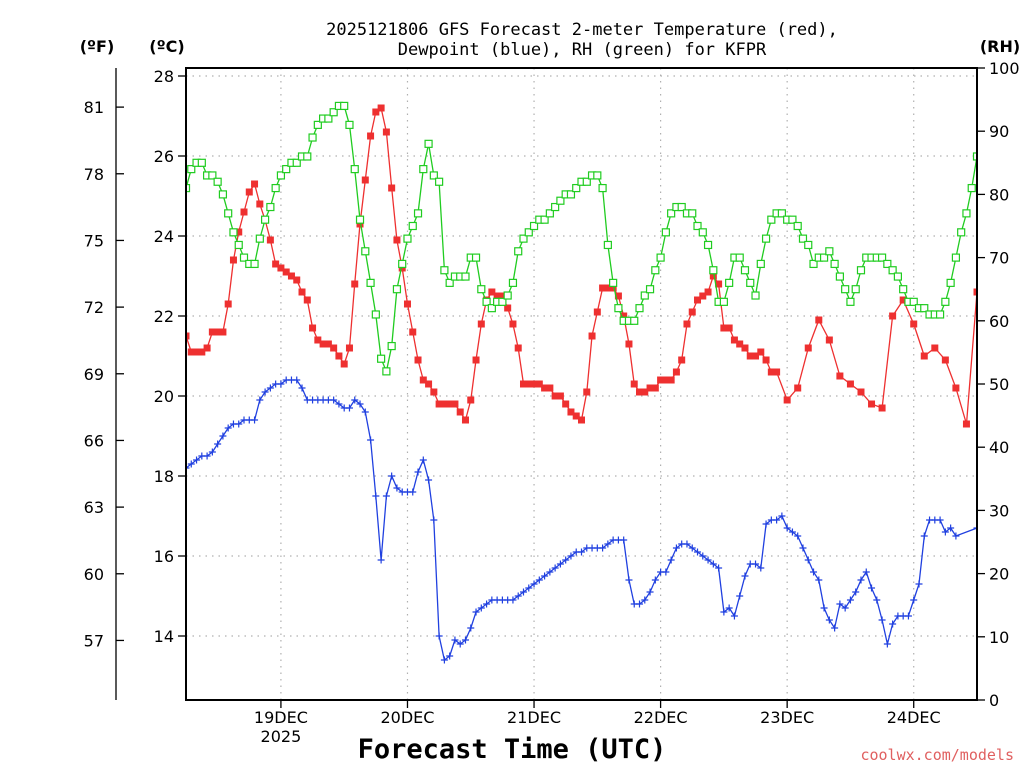 Image resolution: width=1024 pixels, height=768 pixels. I want to click on rh-tick-label: 60, so click(999, 321).